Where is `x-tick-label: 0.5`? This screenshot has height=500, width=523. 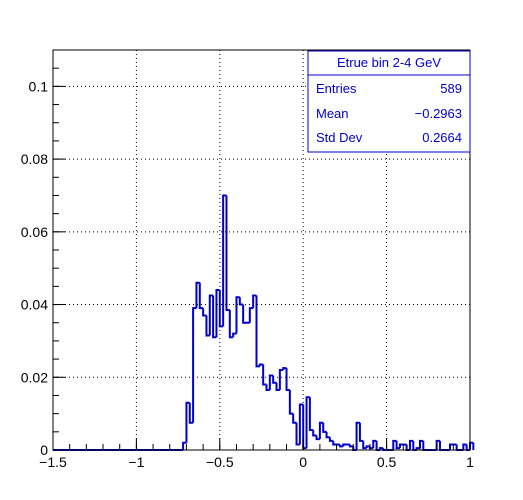 x-tick-label: 0.5 is located at coordinates (387, 462).